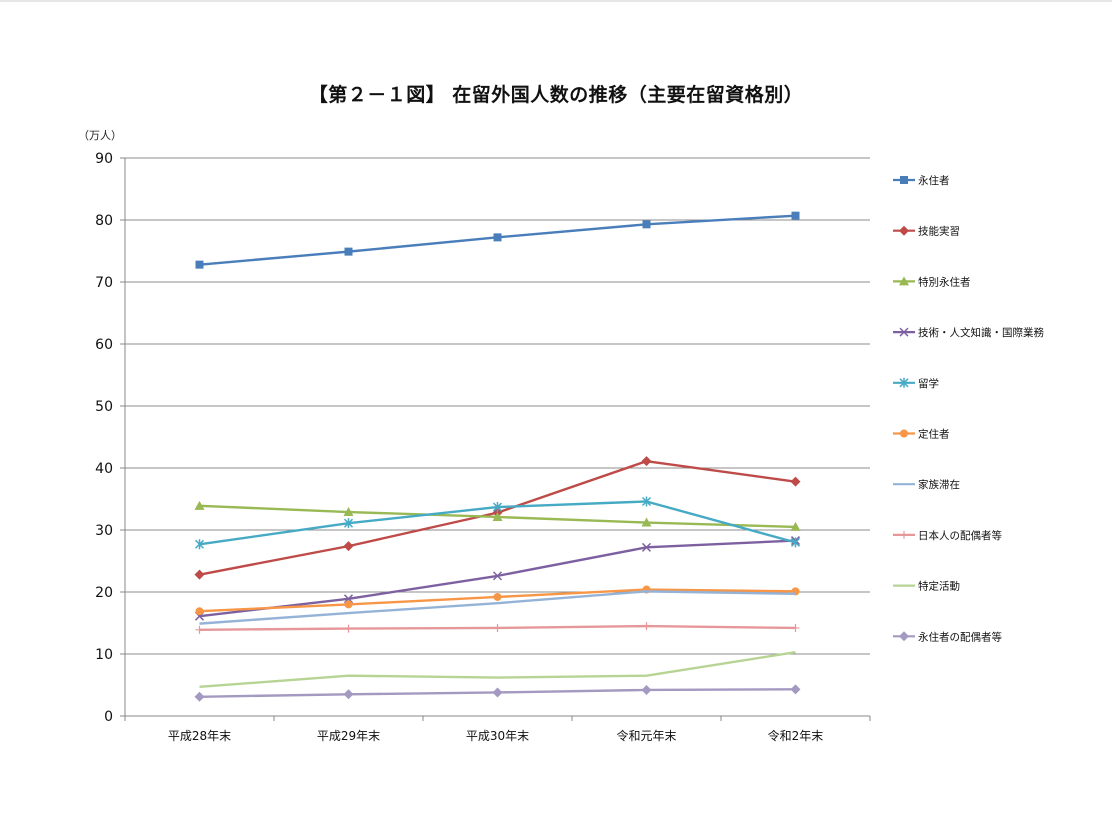 This screenshot has height=834, width=1112. Describe the element at coordinates (104, 469) in the screenshot. I see `y-tick-label: 40` at that location.